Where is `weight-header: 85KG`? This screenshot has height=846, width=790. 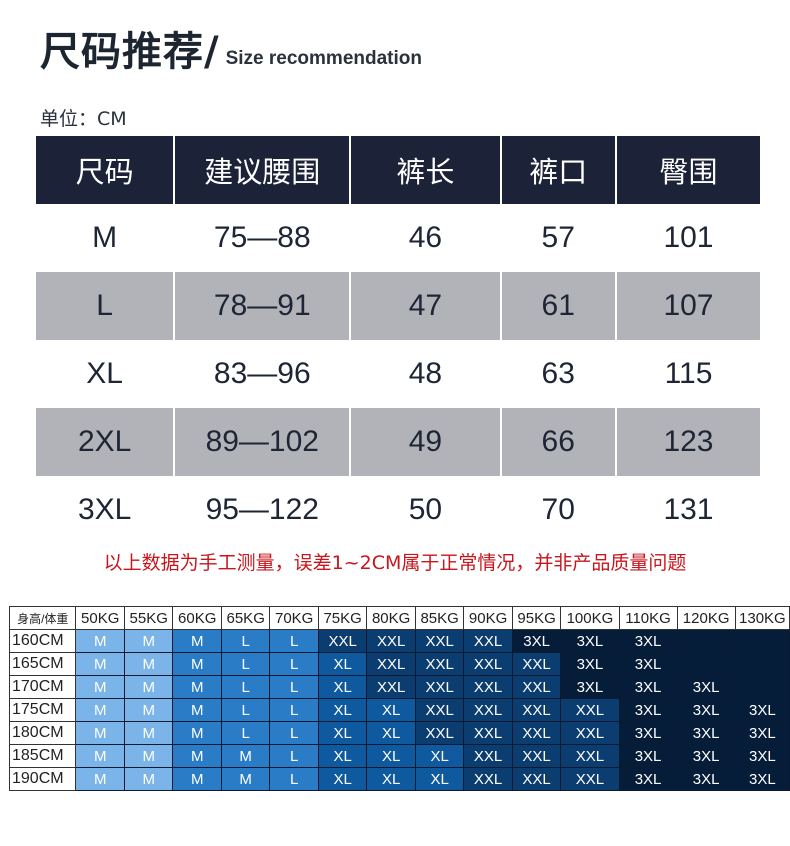 weight-header: 85KG is located at coordinates (439, 618).